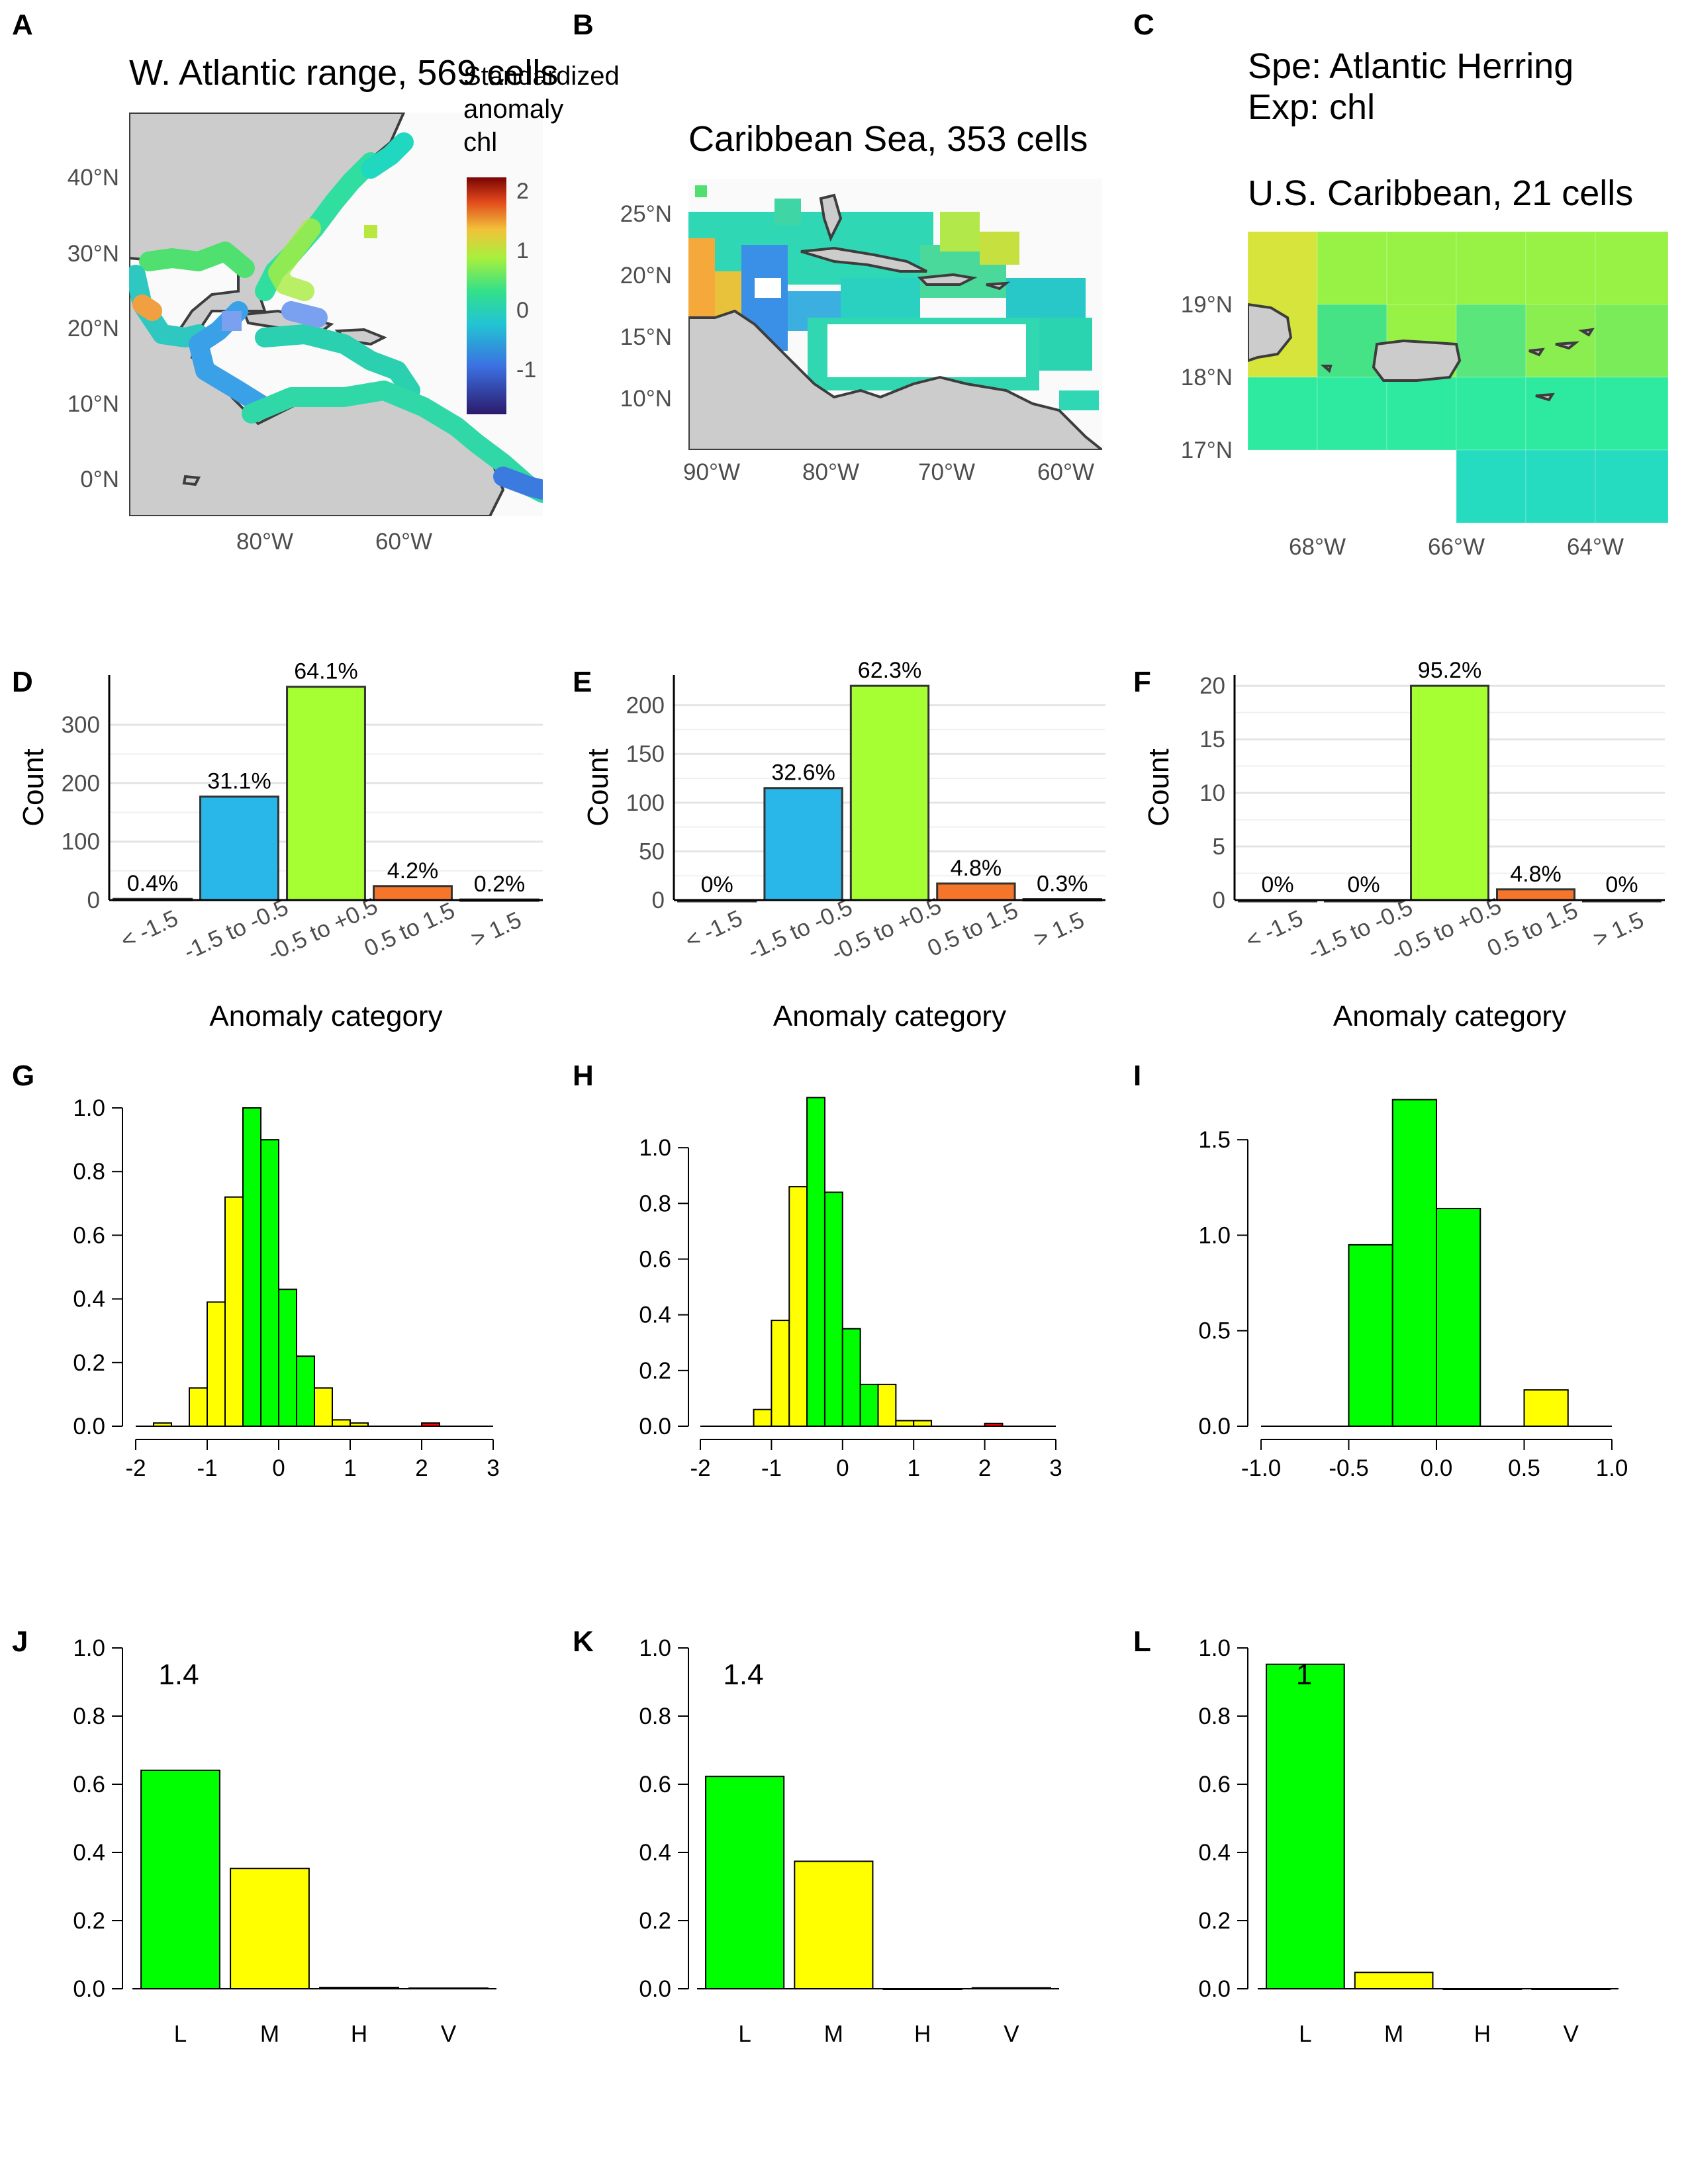  Describe the element at coordinates (153, 883) in the screenshot. I see `bar-value-label: 0.4%` at that location.